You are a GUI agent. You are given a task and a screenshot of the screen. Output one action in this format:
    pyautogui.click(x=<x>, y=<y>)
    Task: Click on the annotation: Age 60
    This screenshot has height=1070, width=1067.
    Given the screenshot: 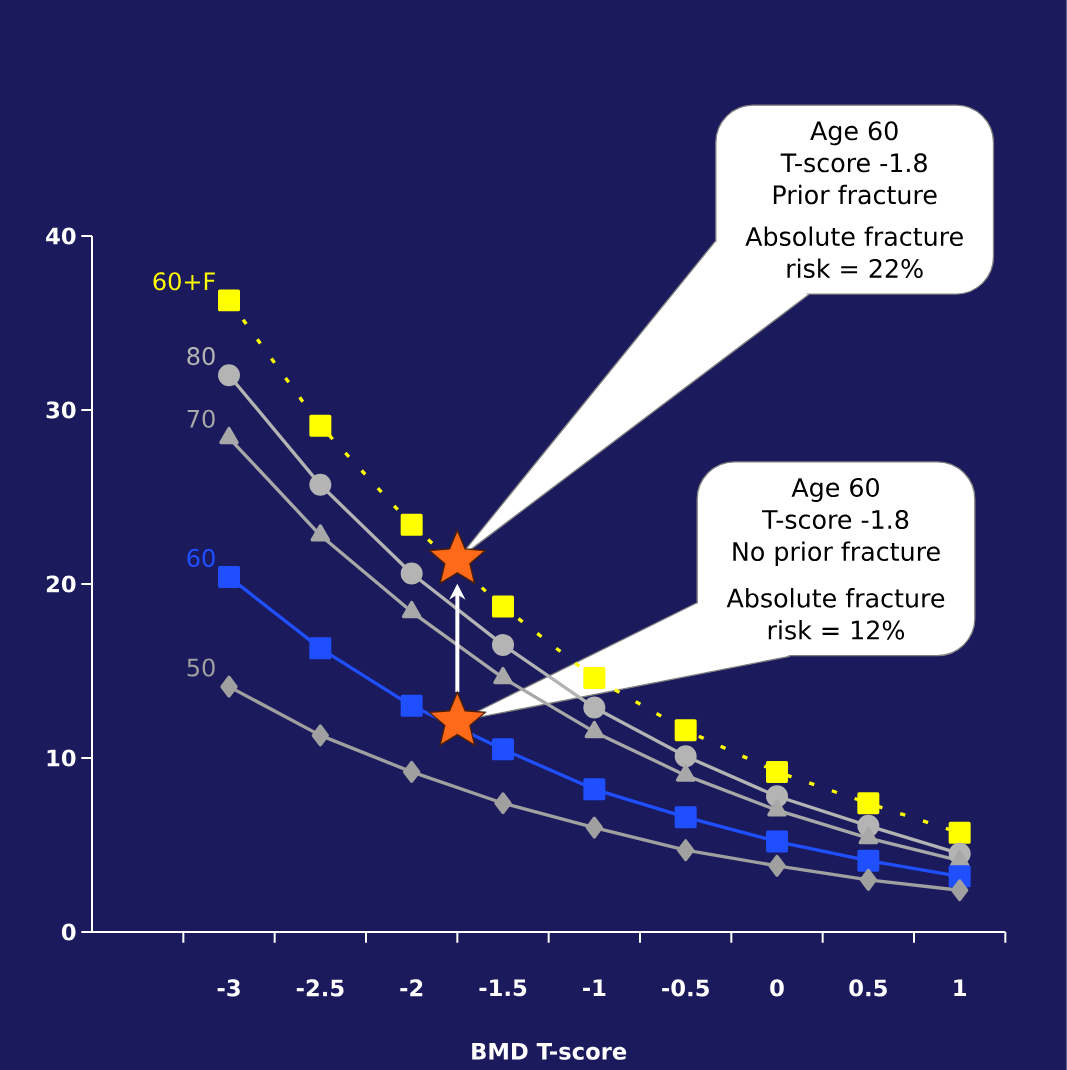 What is the action you would take?
    pyautogui.click(x=835, y=489)
    